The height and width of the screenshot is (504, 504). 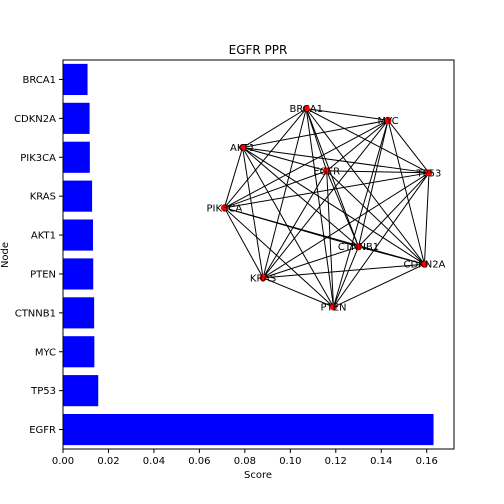 I want to click on bar-pten, so click(x=78, y=273).